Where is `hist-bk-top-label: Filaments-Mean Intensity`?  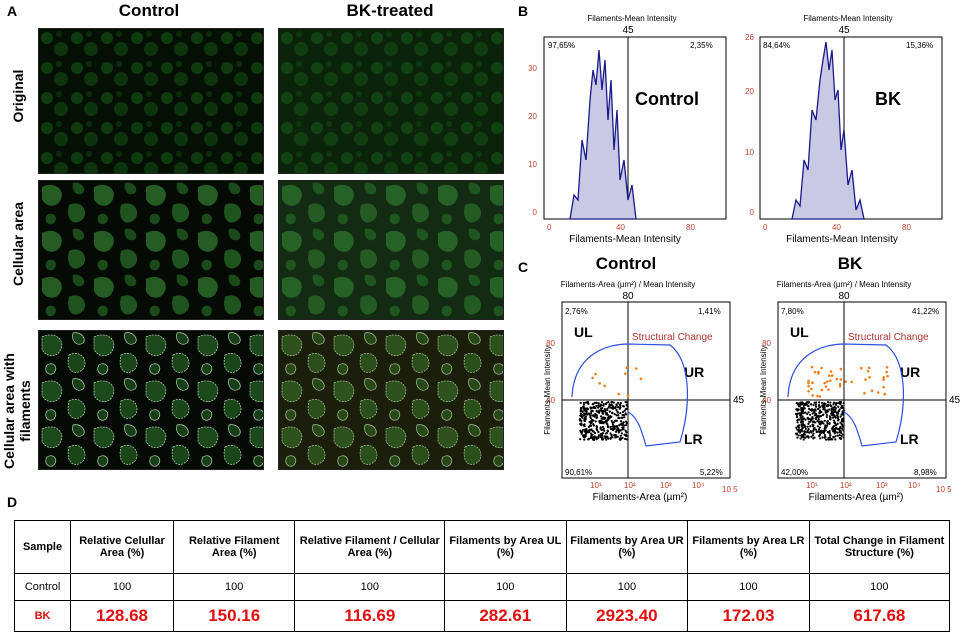
hist-bk-top-label: Filaments-Mean Intensity is located at coordinates (847, 18).